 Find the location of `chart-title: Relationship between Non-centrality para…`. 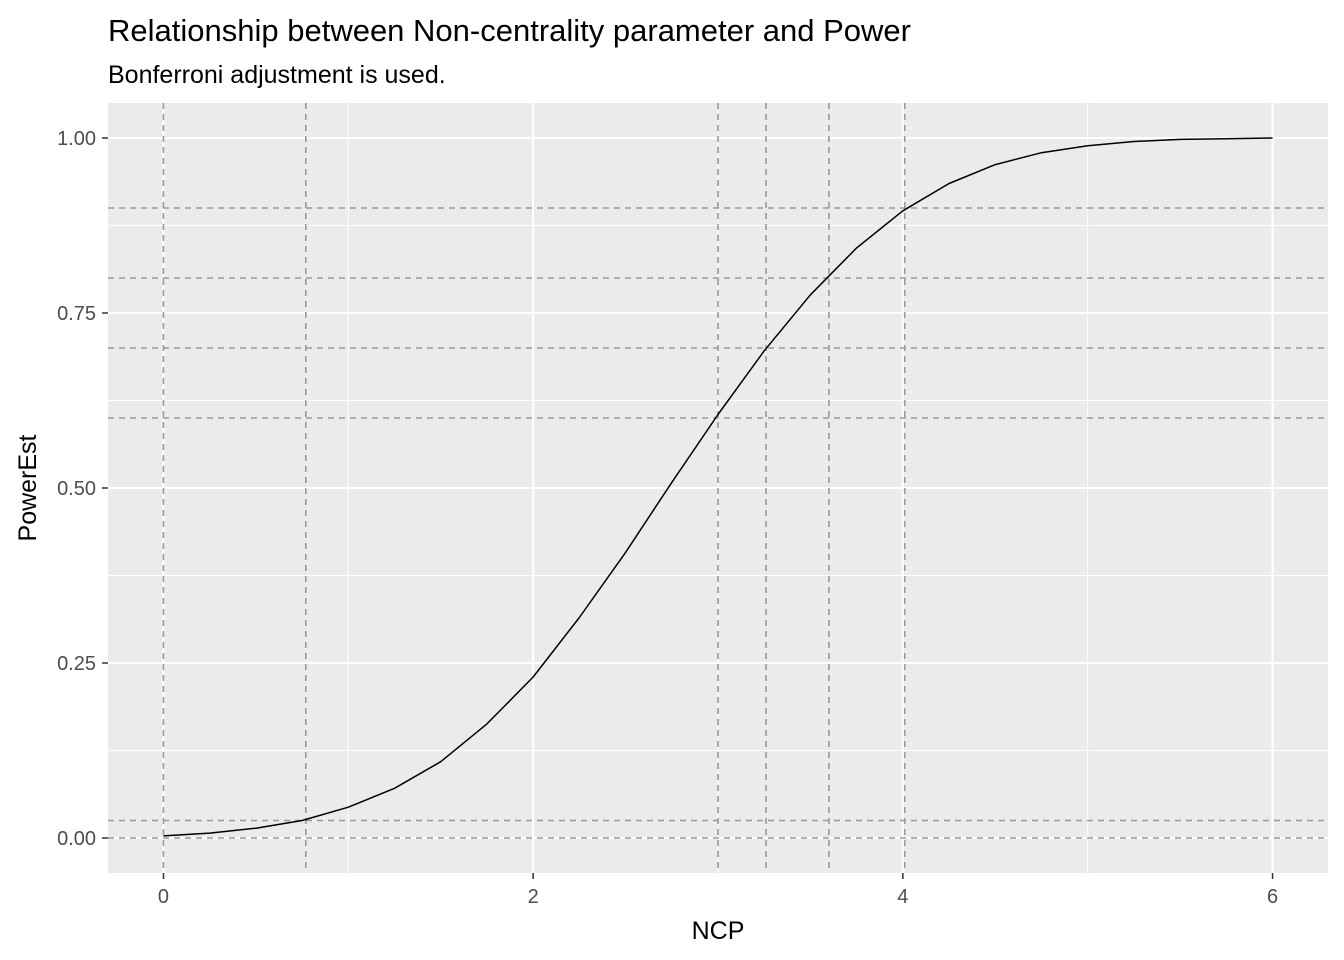

chart-title: Relationship between Non-centrality para… is located at coordinates (509, 30).